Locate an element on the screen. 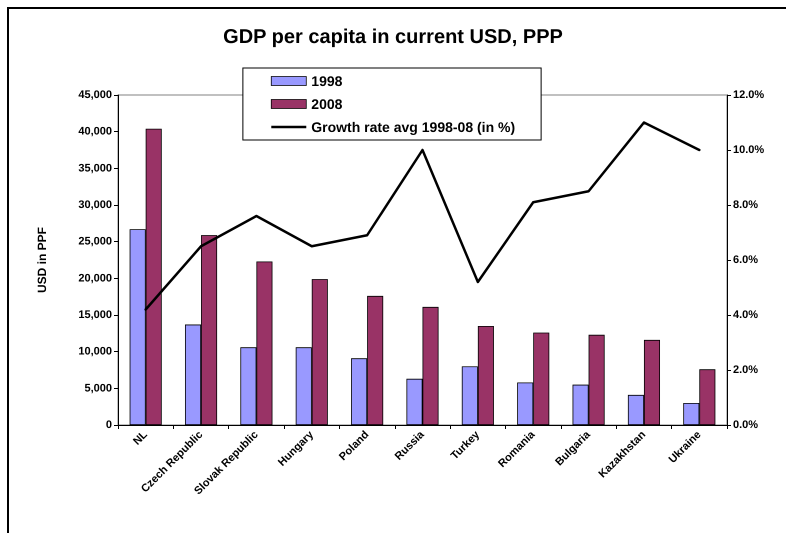  y2-tick-label: 10.0% is located at coordinates (748, 150).